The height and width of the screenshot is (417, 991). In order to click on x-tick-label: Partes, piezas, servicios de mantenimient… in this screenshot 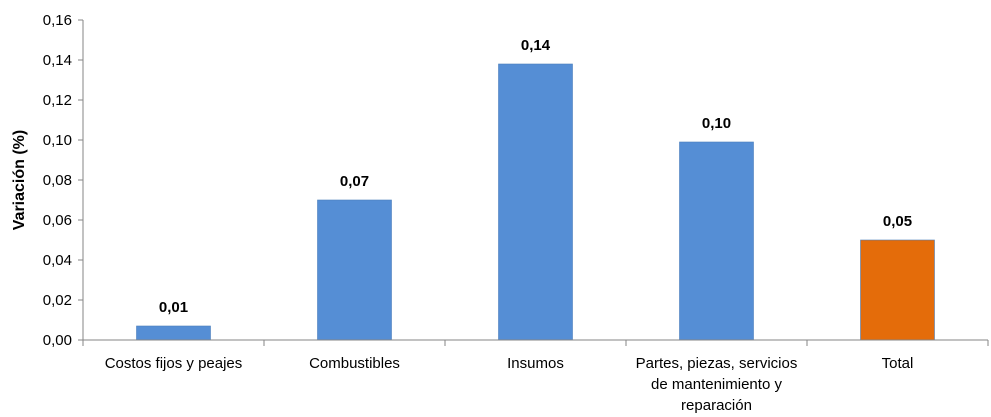, I will do `click(717, 384)`.